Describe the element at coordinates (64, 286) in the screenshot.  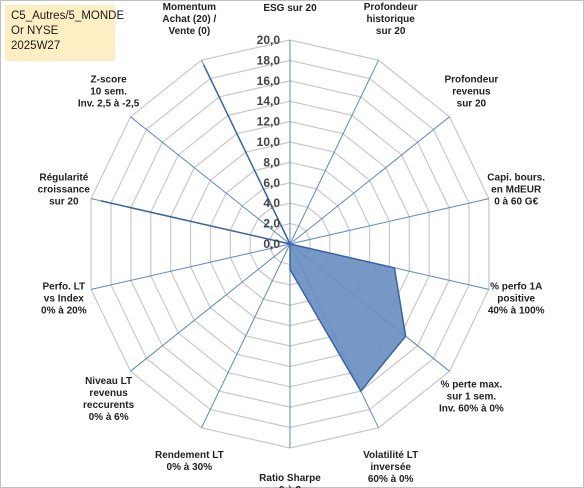
I see `axis-label-10-line-0: Perfo. LT` at that location.